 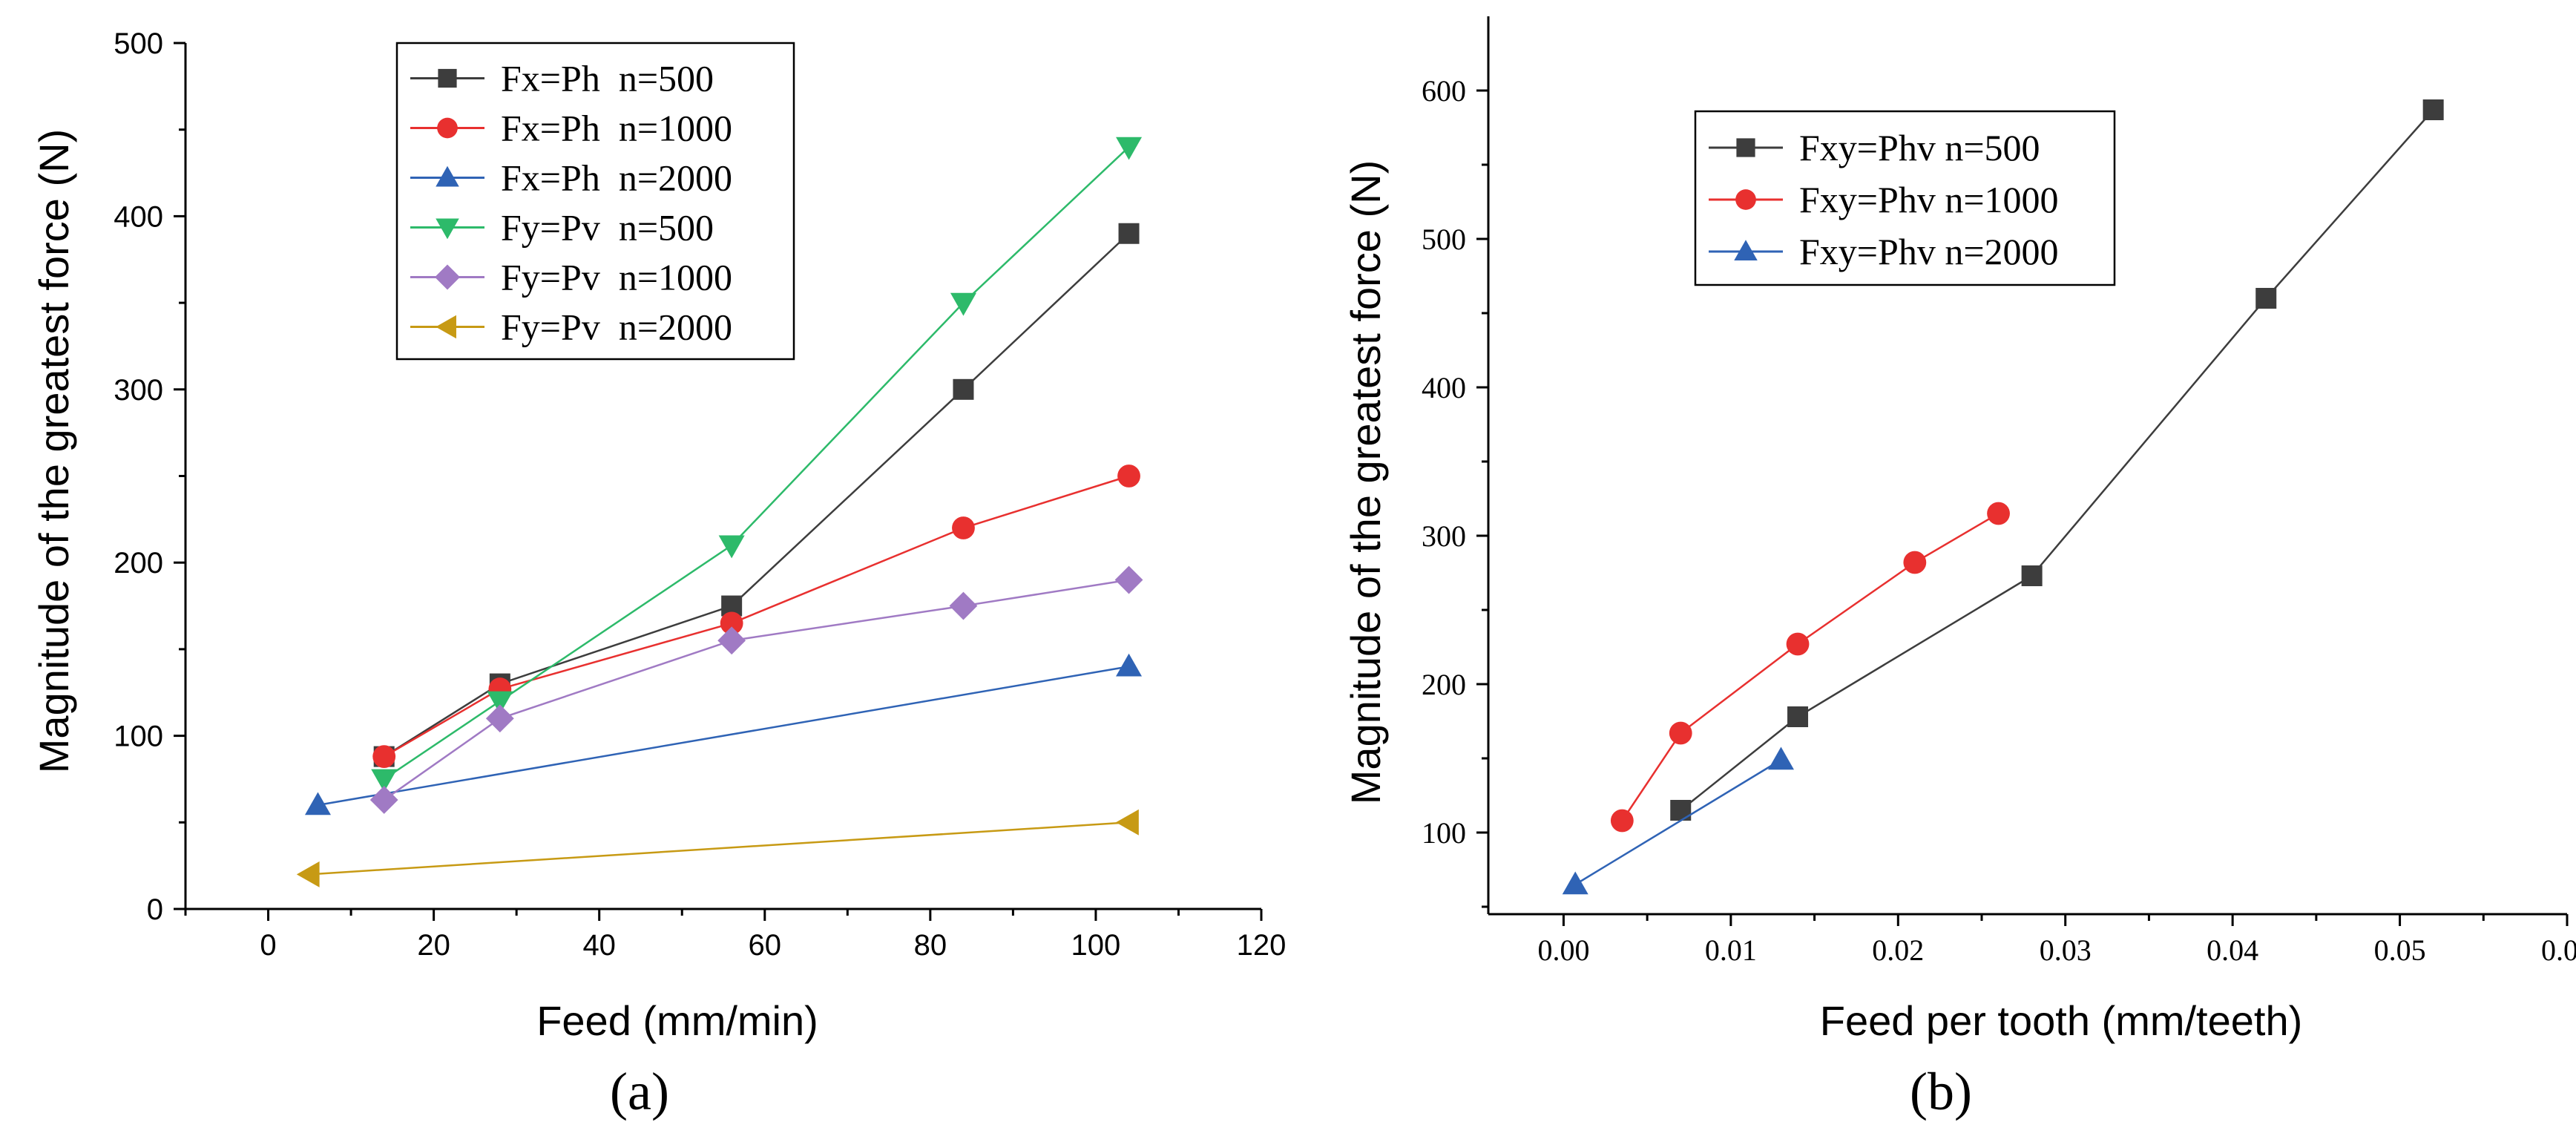 What do you see at coordinates (616, 178) in the screenshot?
I see `chart-a-legend-label: Fx=Ph n=2000` at bounding box center [616, 178].